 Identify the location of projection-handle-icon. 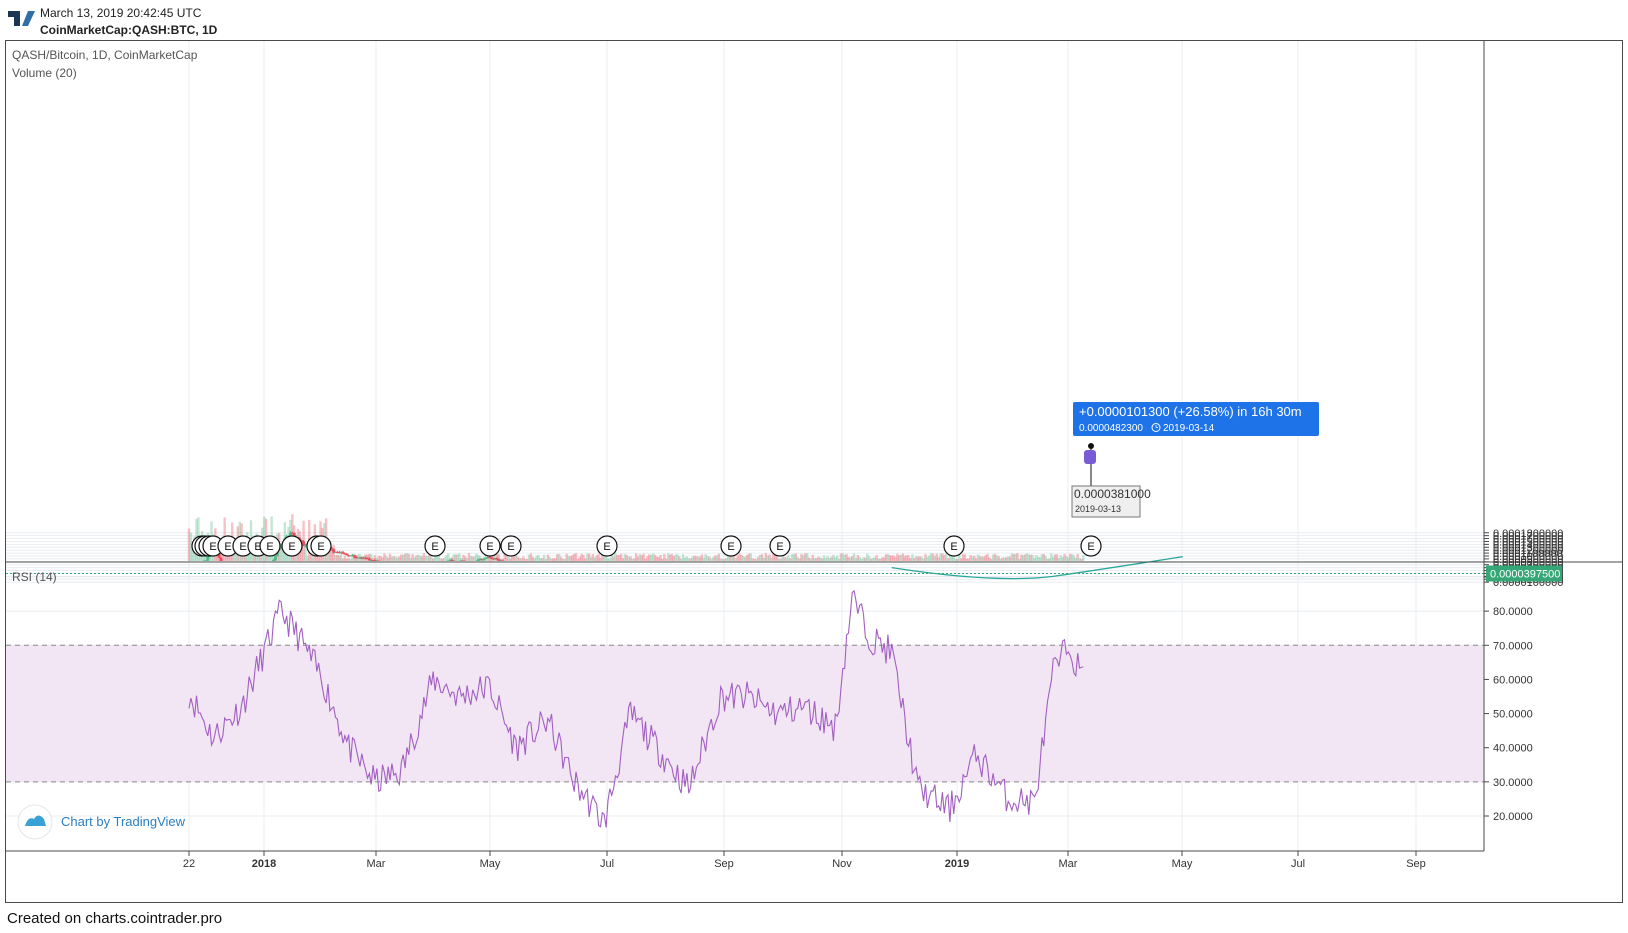
(1091, 446).